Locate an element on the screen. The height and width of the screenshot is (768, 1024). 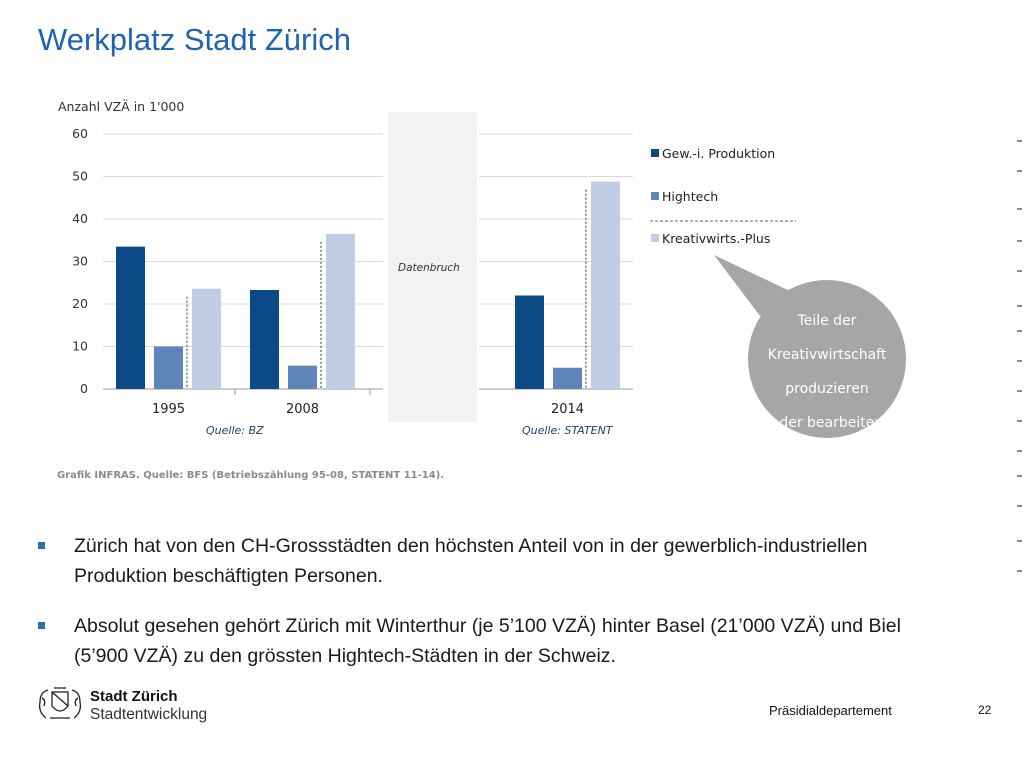
y-tick-label: 30 is located at coordinates (80, 261).